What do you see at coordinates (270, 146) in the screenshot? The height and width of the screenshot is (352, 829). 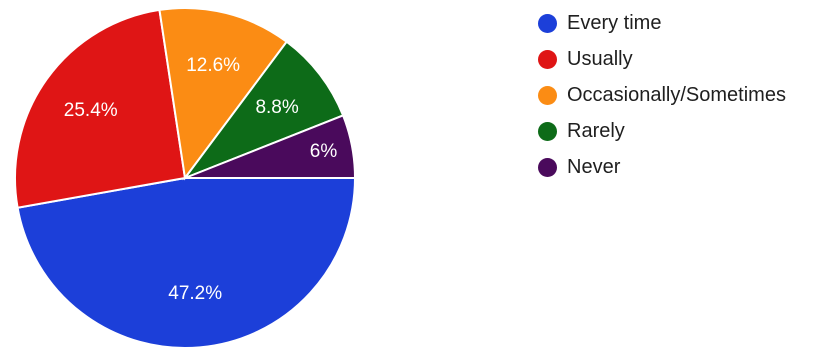 I see `pie-slice-never` at bounding box center [270, 146].